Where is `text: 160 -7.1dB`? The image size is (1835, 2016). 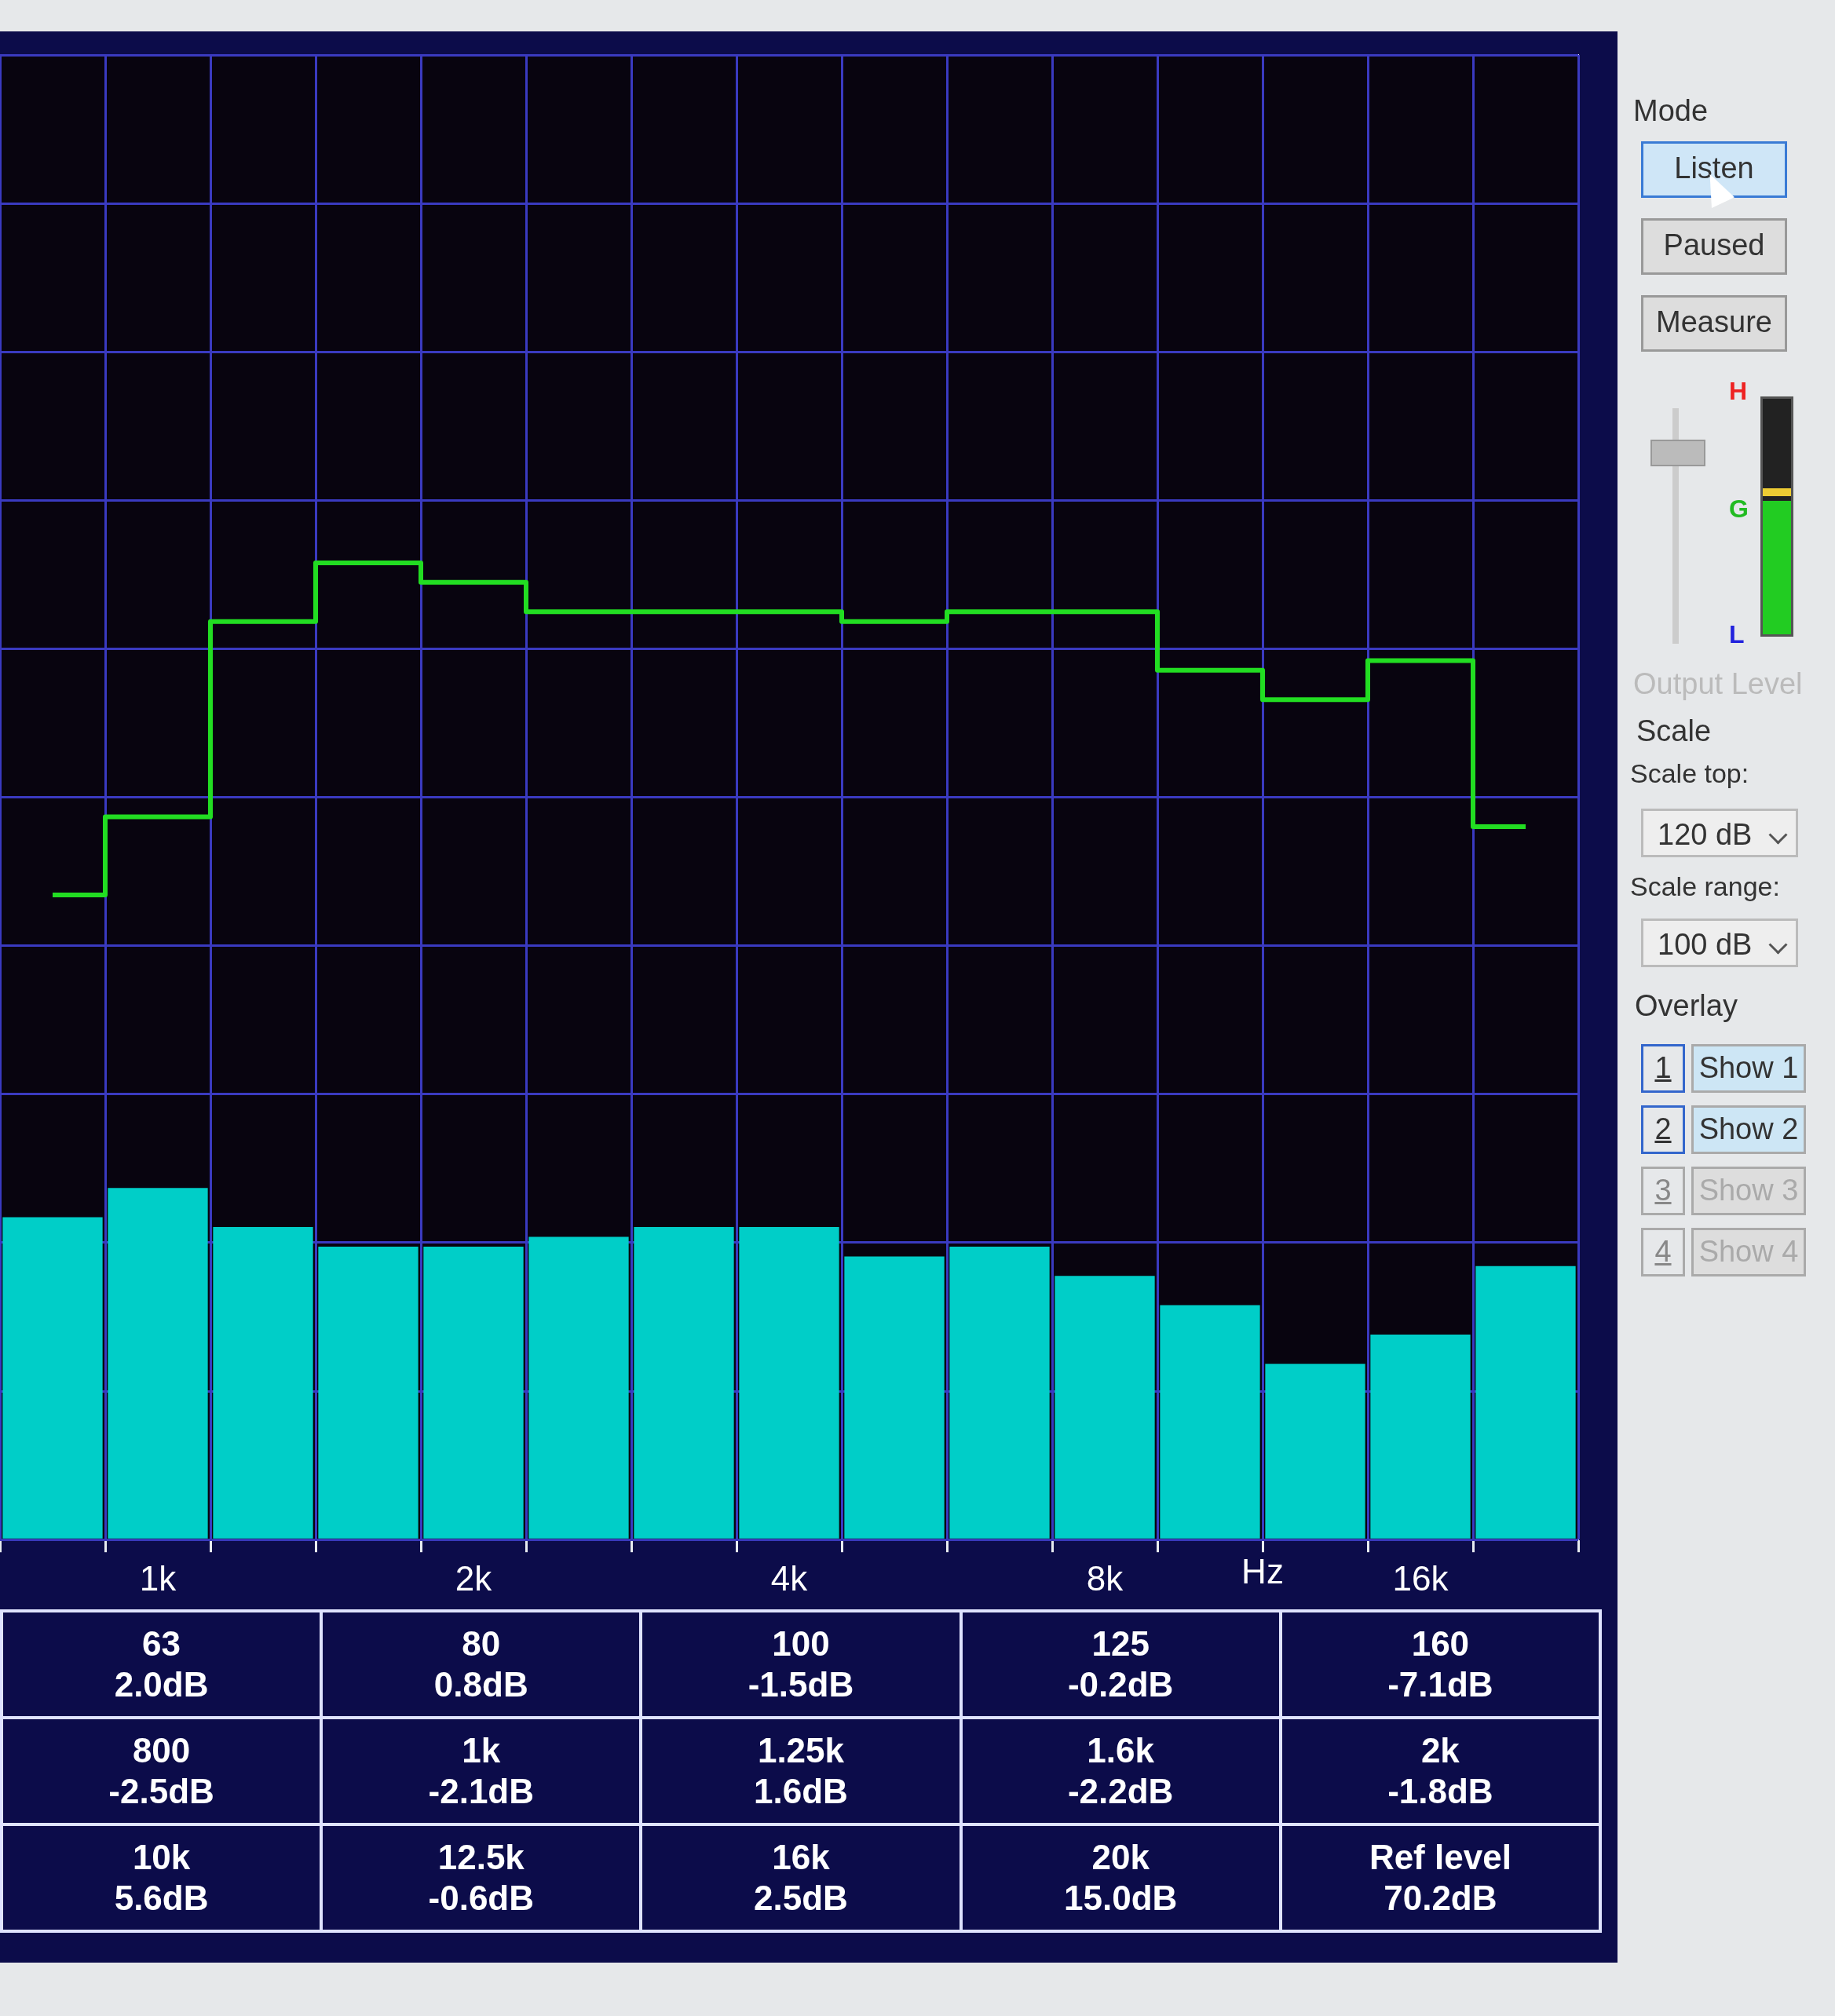
text: 160 -7.1dB is located at coordinates (1440, 1664).